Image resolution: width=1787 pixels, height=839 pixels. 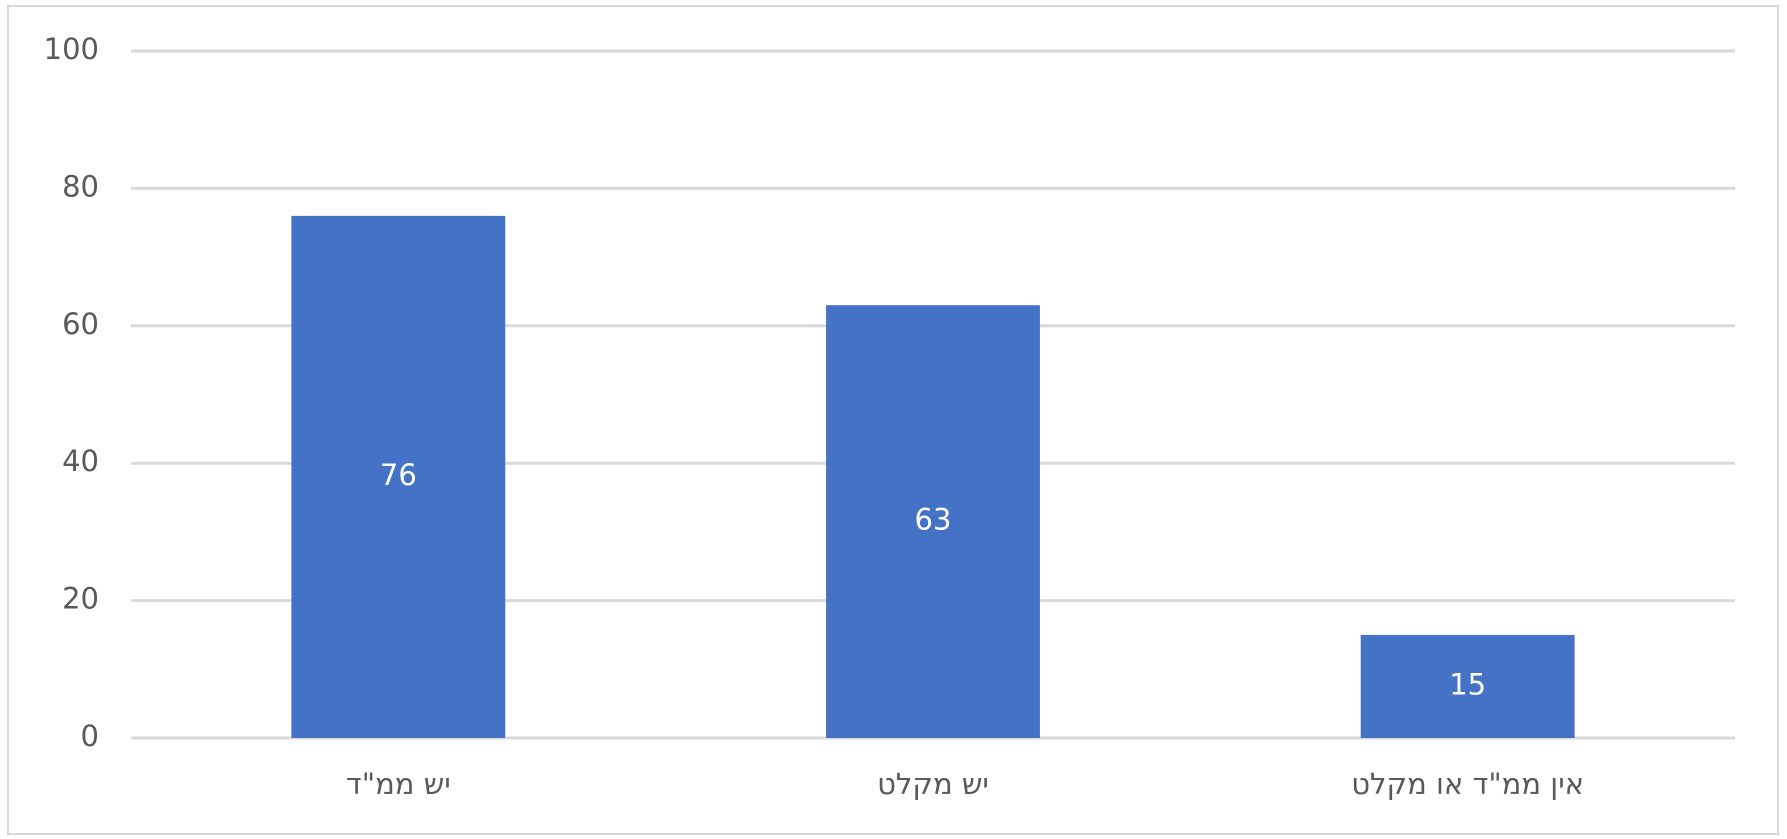 What do you see at coordinates (80, 461) in the screenshot?
I see `y-tick-label: 40` at bounding box center [80, 461].